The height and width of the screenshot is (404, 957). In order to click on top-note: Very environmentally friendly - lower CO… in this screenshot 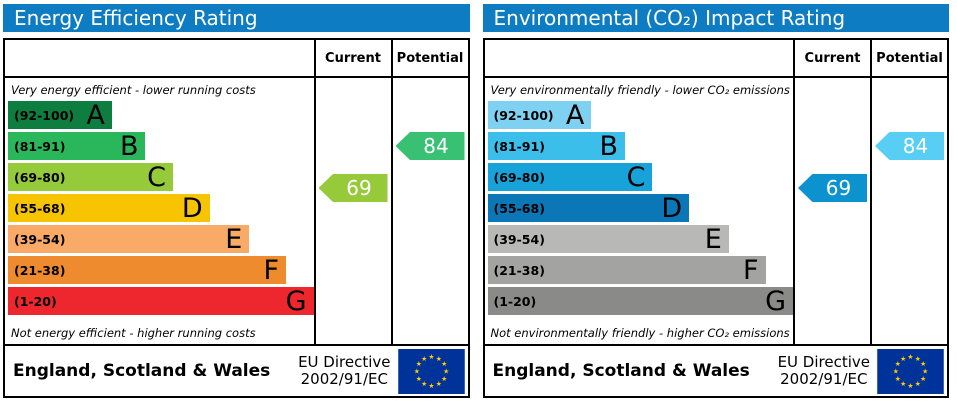, I will do `click(640, 90)`.